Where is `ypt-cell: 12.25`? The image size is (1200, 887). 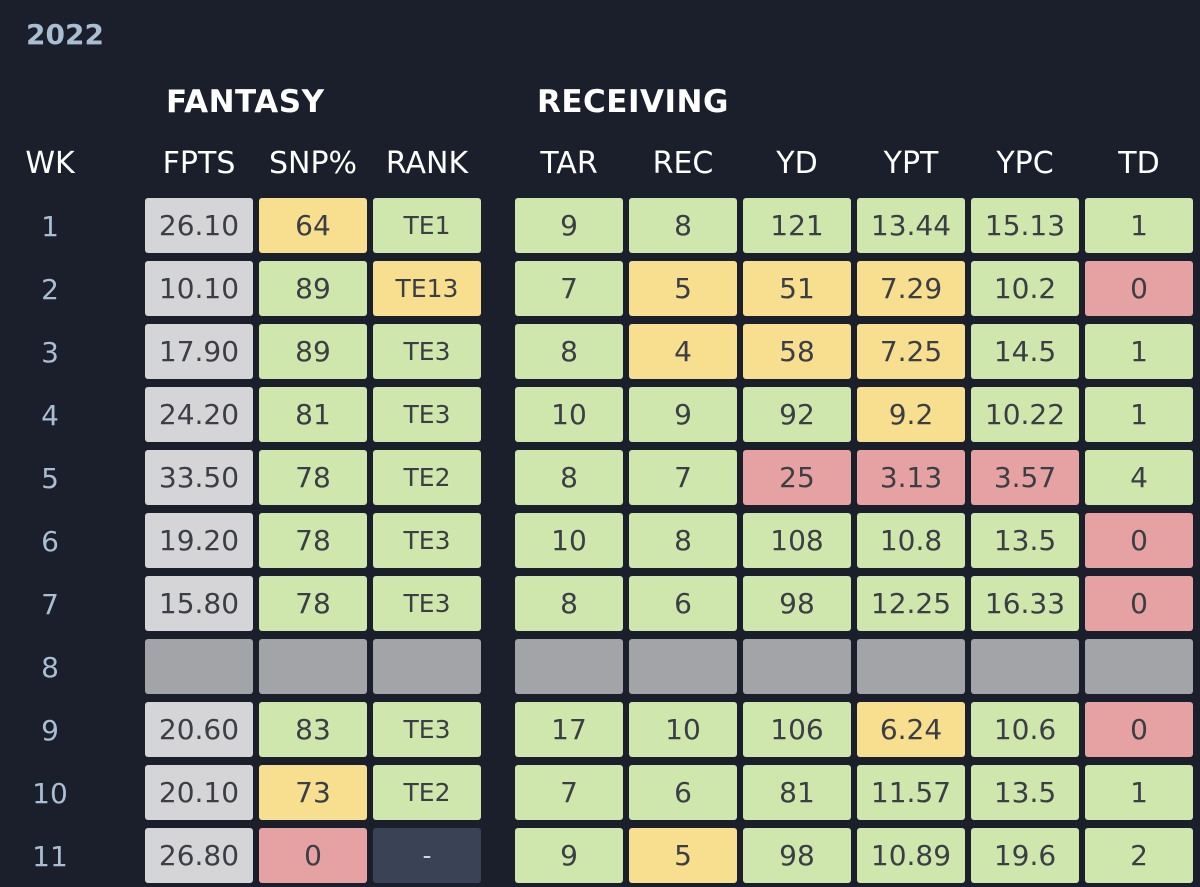
ypt-cell: 12.25 is located at coordinates (911, 603).